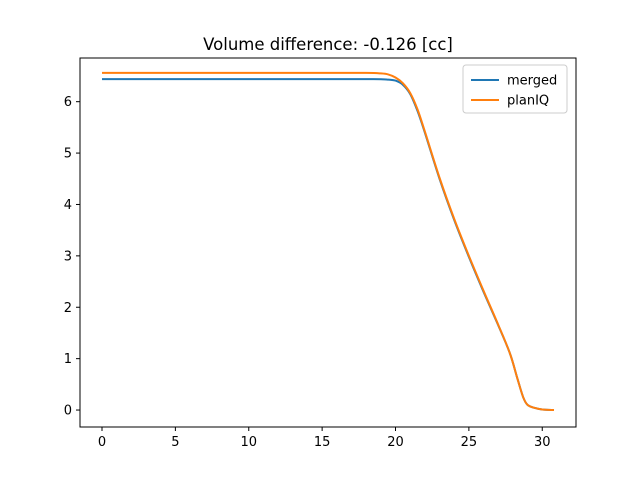 The width and height of the screenshot is (640, 480). What do you see at coordinates (68, 154) in the screenshot?
I see `y-tick-label: 5` at bounding box center [68, 154].